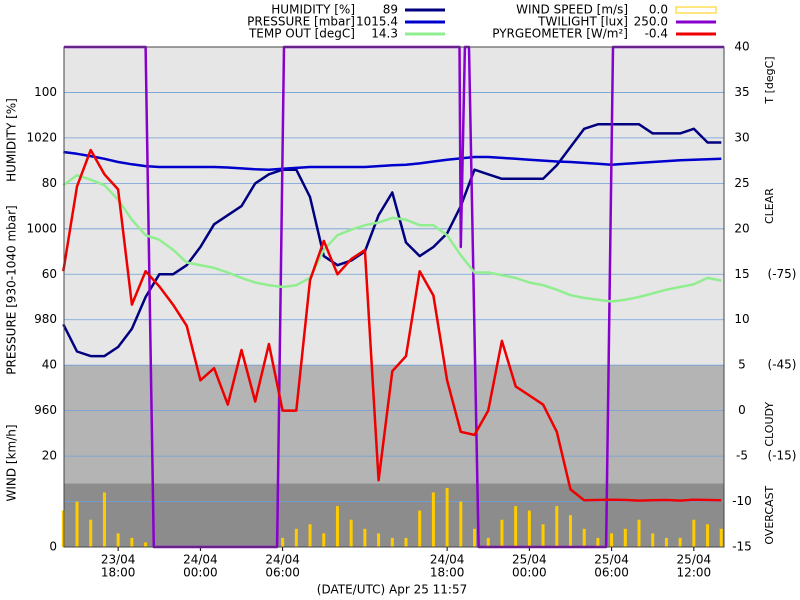 The width and height of the screenshot is (800, 600). What do you see at coordinates (49, 456) in the screenshot?
I see `y-tick-label: 20` at bounding box center [49, 456].